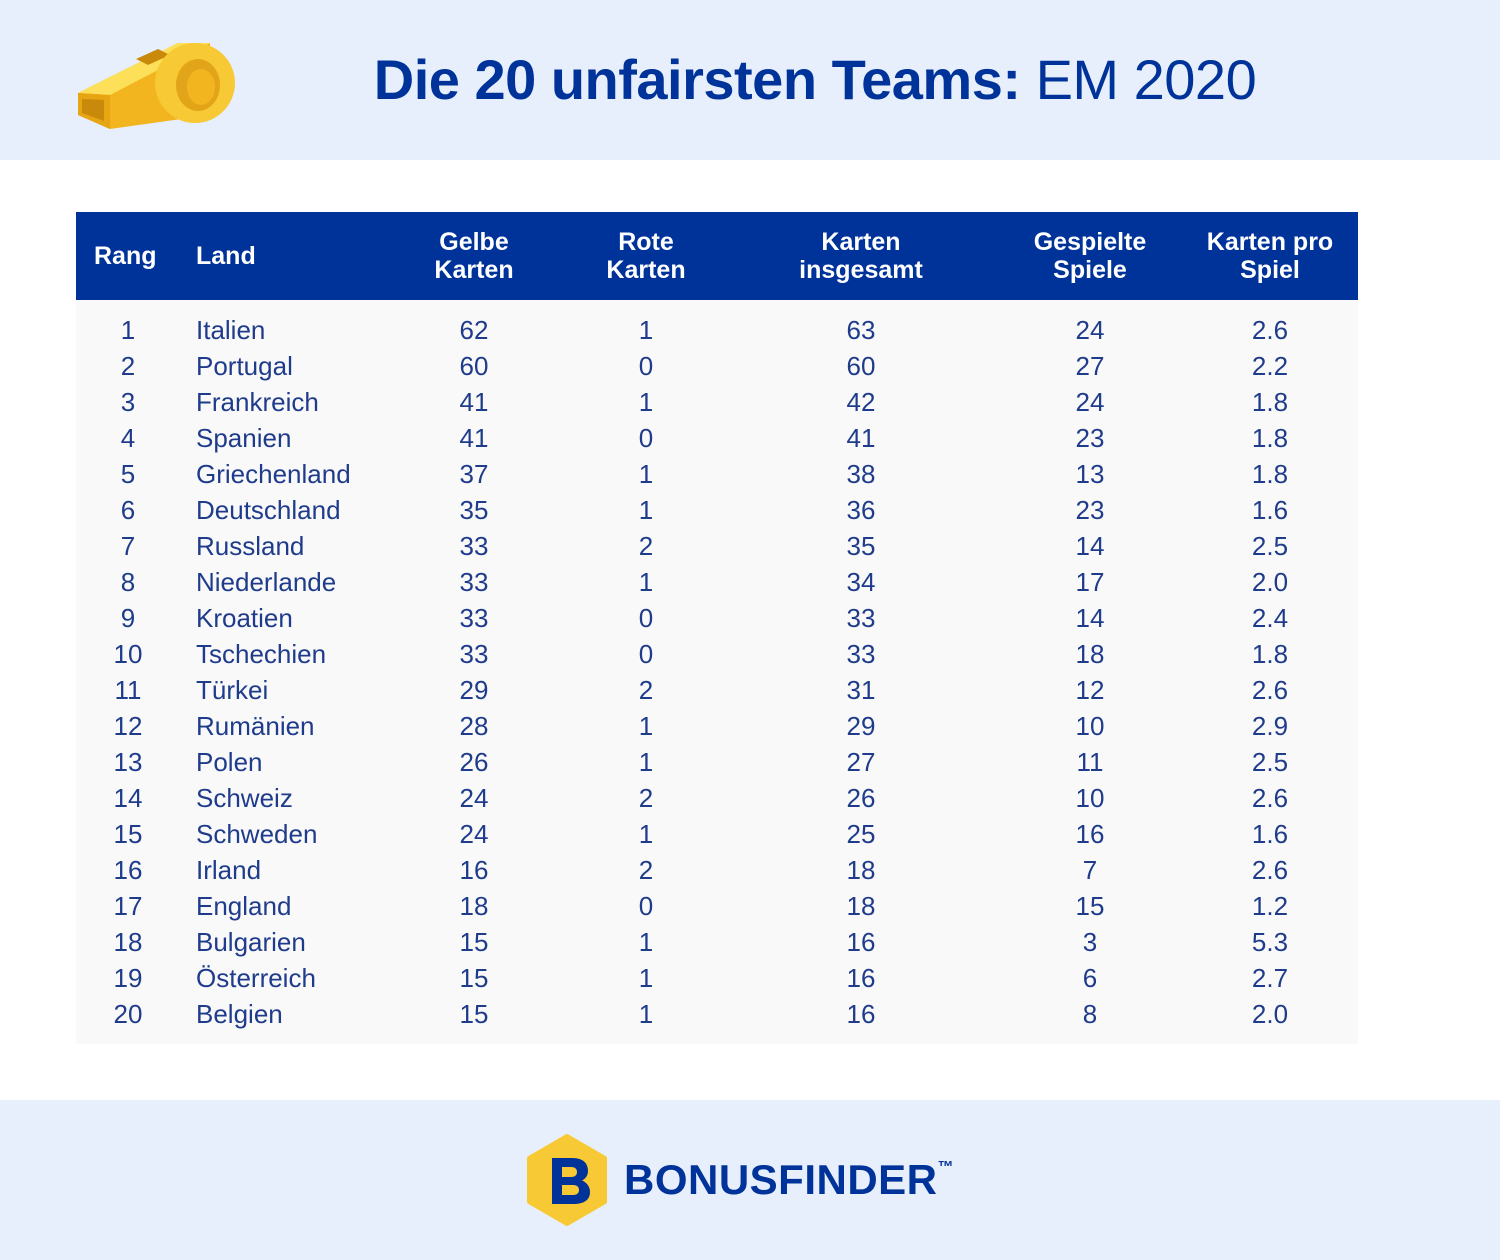 The height and width of the screenshot is (1260, 1500). What do you see at coordinates (946, 1167) in the screenshot?
I see `trademark: ™` at bounding box center [946, 1167].